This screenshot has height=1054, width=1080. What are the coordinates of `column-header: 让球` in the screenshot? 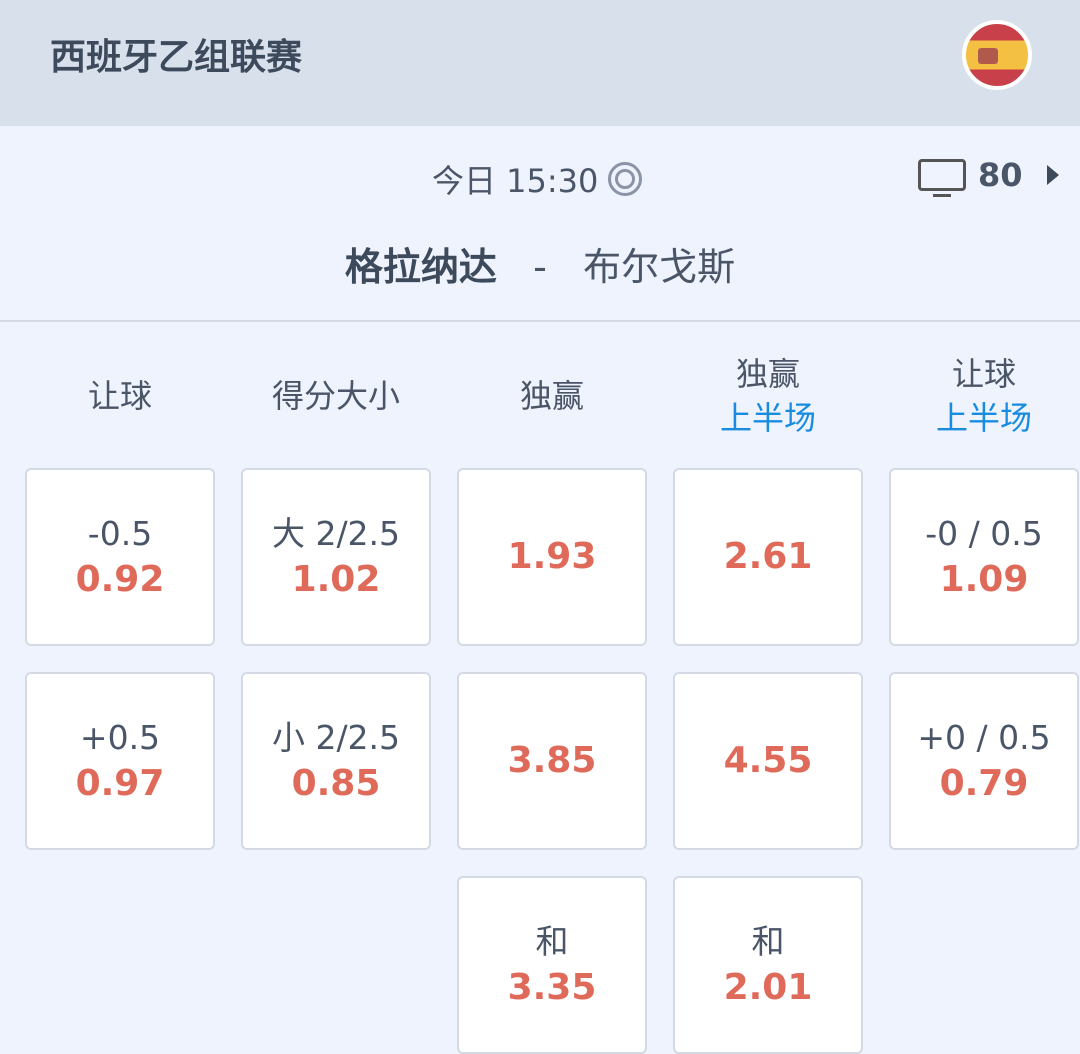 It's located at (120, 396).